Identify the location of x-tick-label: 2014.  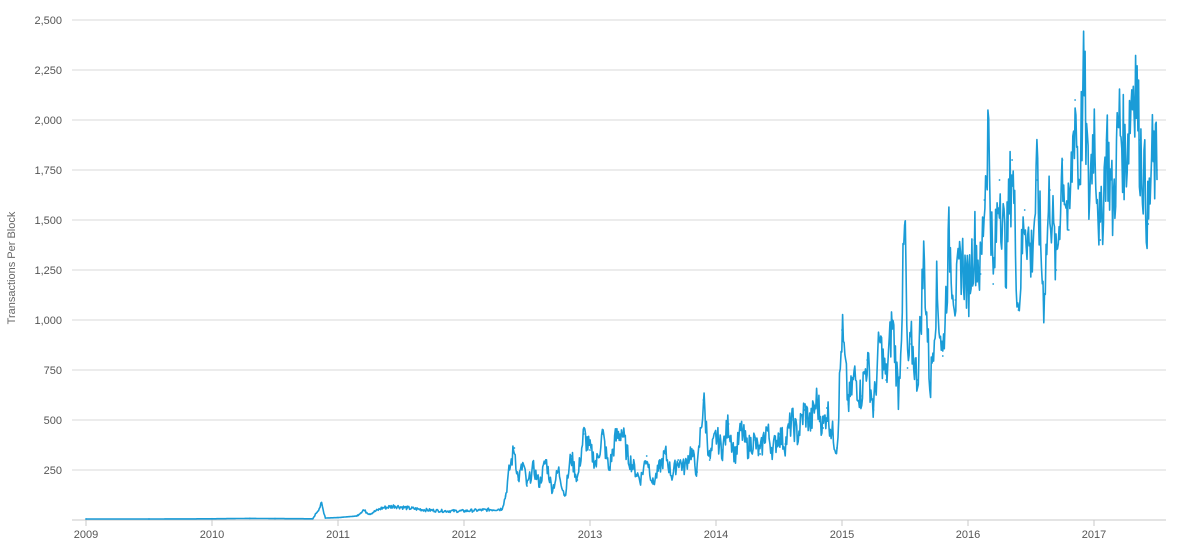
(716, 535).